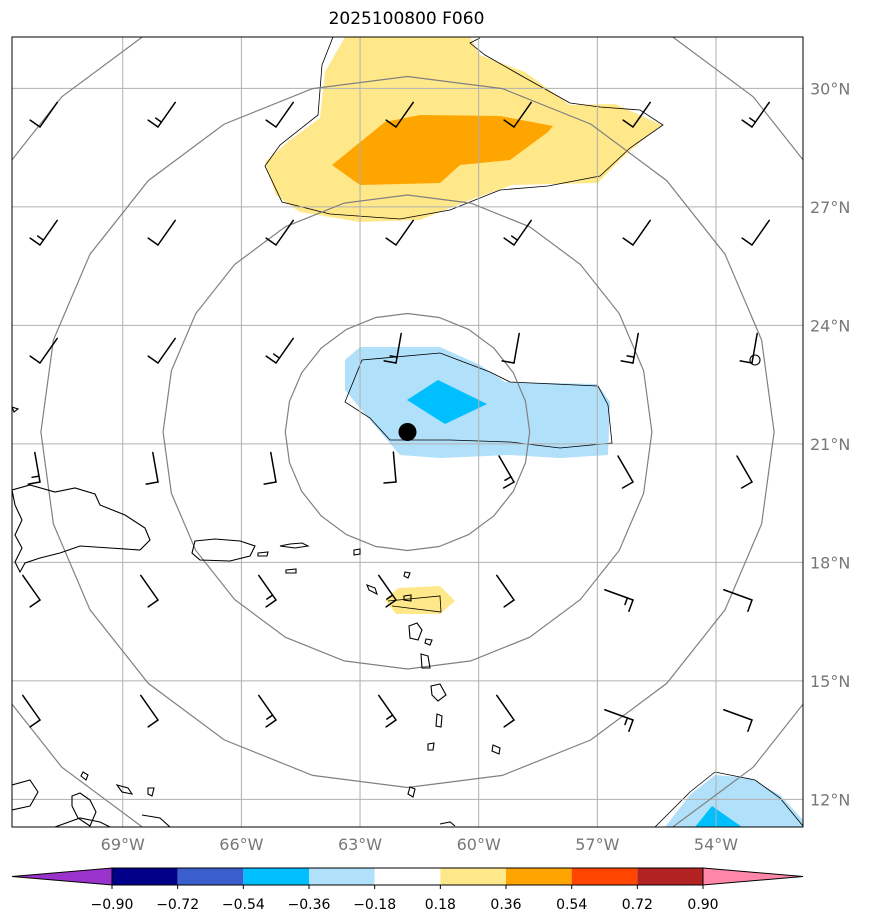 This screenshot has height=924, width=873. Describe the element at coordinates (406, 19) in the screenshot. I see `map-title: 2025100800 F060` at that location.